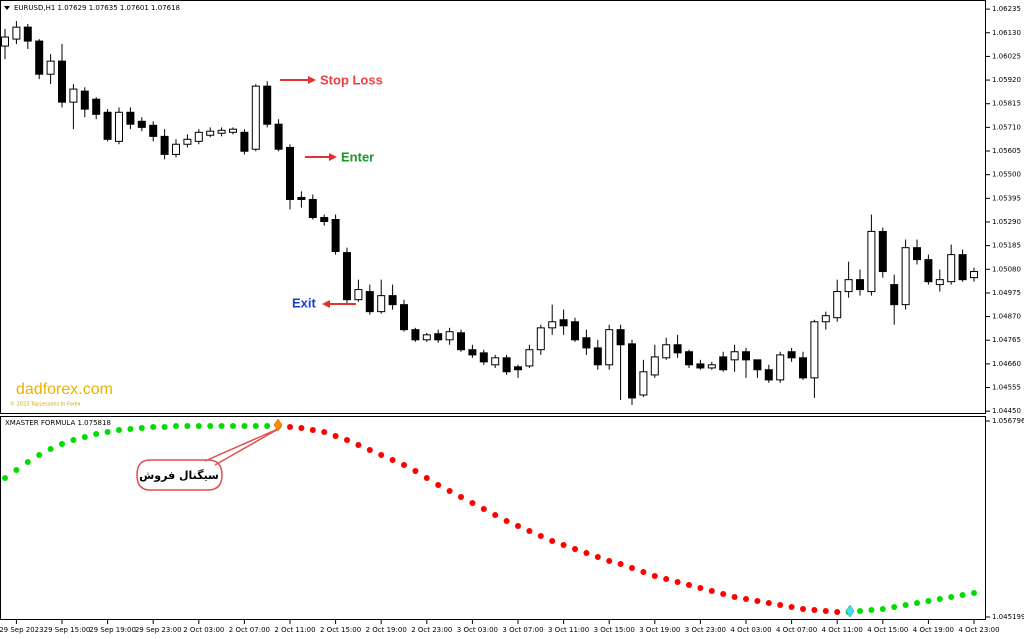 This screenshot has width=1024, height=639. Describe the element at coordinates (568, 630) in the screenshot. I see `x-tick-label: 3 Oct 11:00` at that location.